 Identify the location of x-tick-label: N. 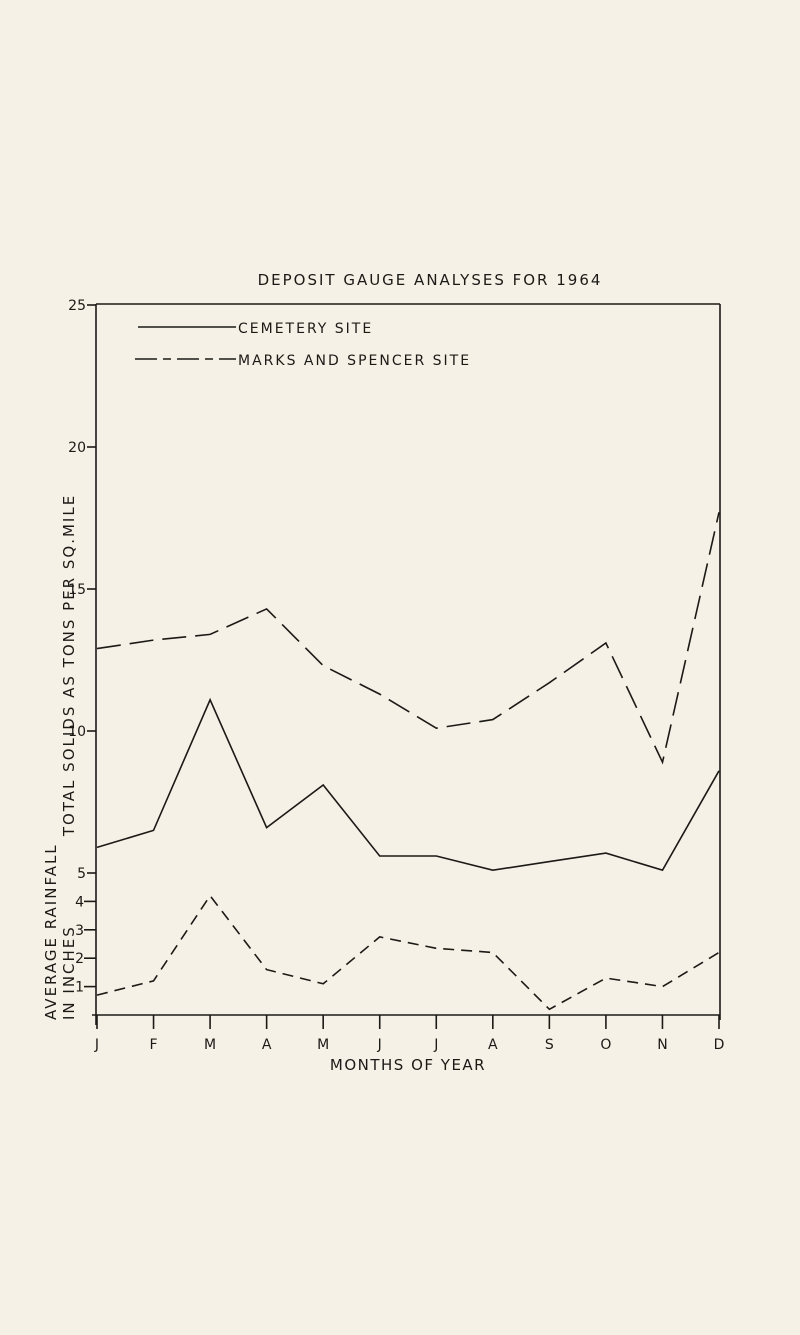
(662, 1045).